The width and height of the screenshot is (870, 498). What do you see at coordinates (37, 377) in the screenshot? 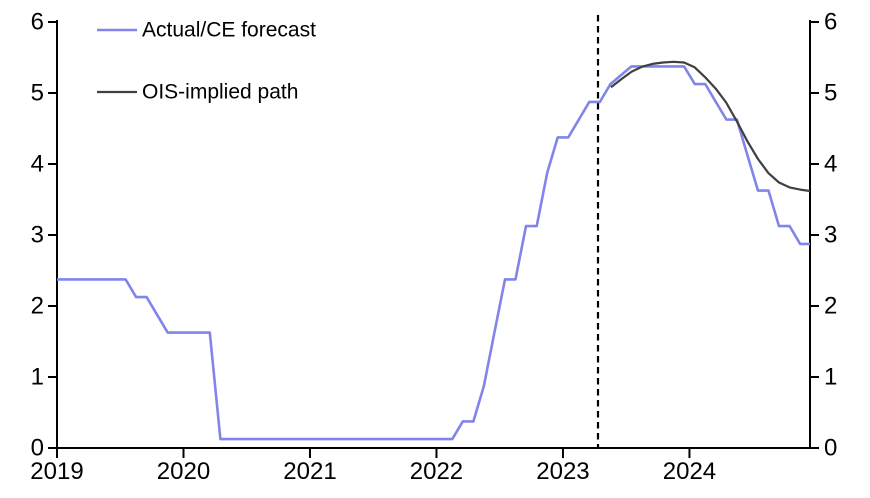
I see `y-axis-left-tick-label: 1` at bounding box center [37, 377].